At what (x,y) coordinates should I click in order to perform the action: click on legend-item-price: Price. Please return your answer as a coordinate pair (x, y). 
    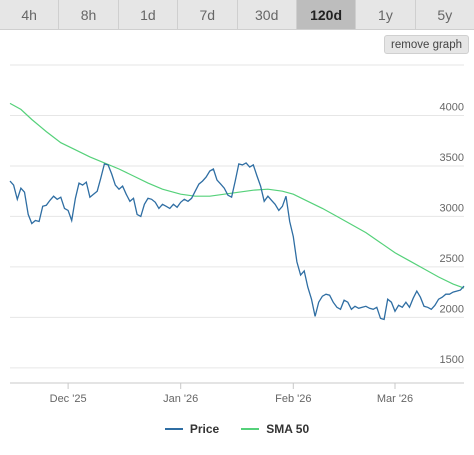
    Looking at the image, I should click on (192, 429).